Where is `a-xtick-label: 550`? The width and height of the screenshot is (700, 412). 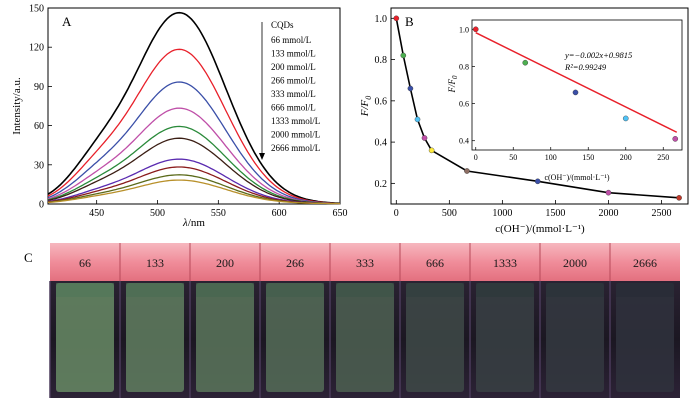
a-xtick-label: 550 is located at coordinates (218, 213).